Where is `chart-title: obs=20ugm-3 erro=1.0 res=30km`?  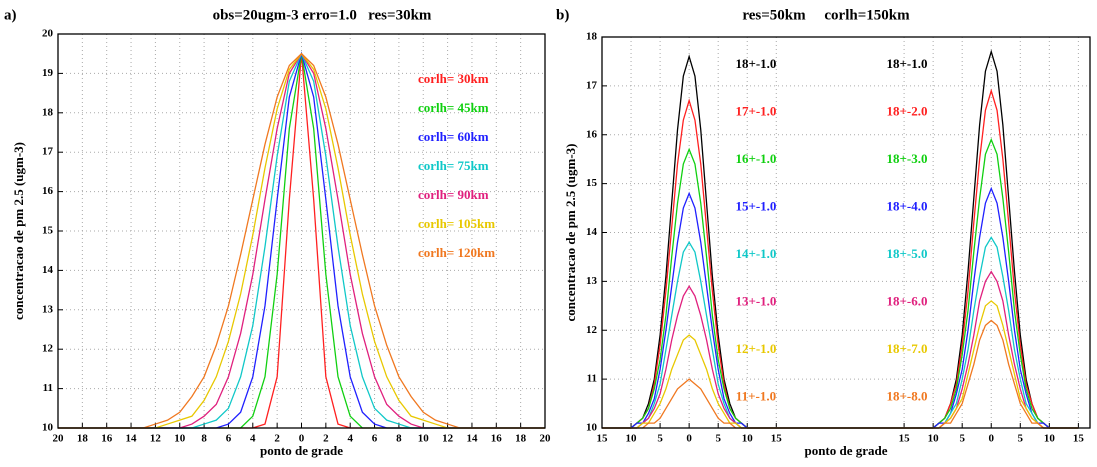
chart-title: obs=20ugm-3 erro=1.0 res=30km is located at coordinates (322, 15).